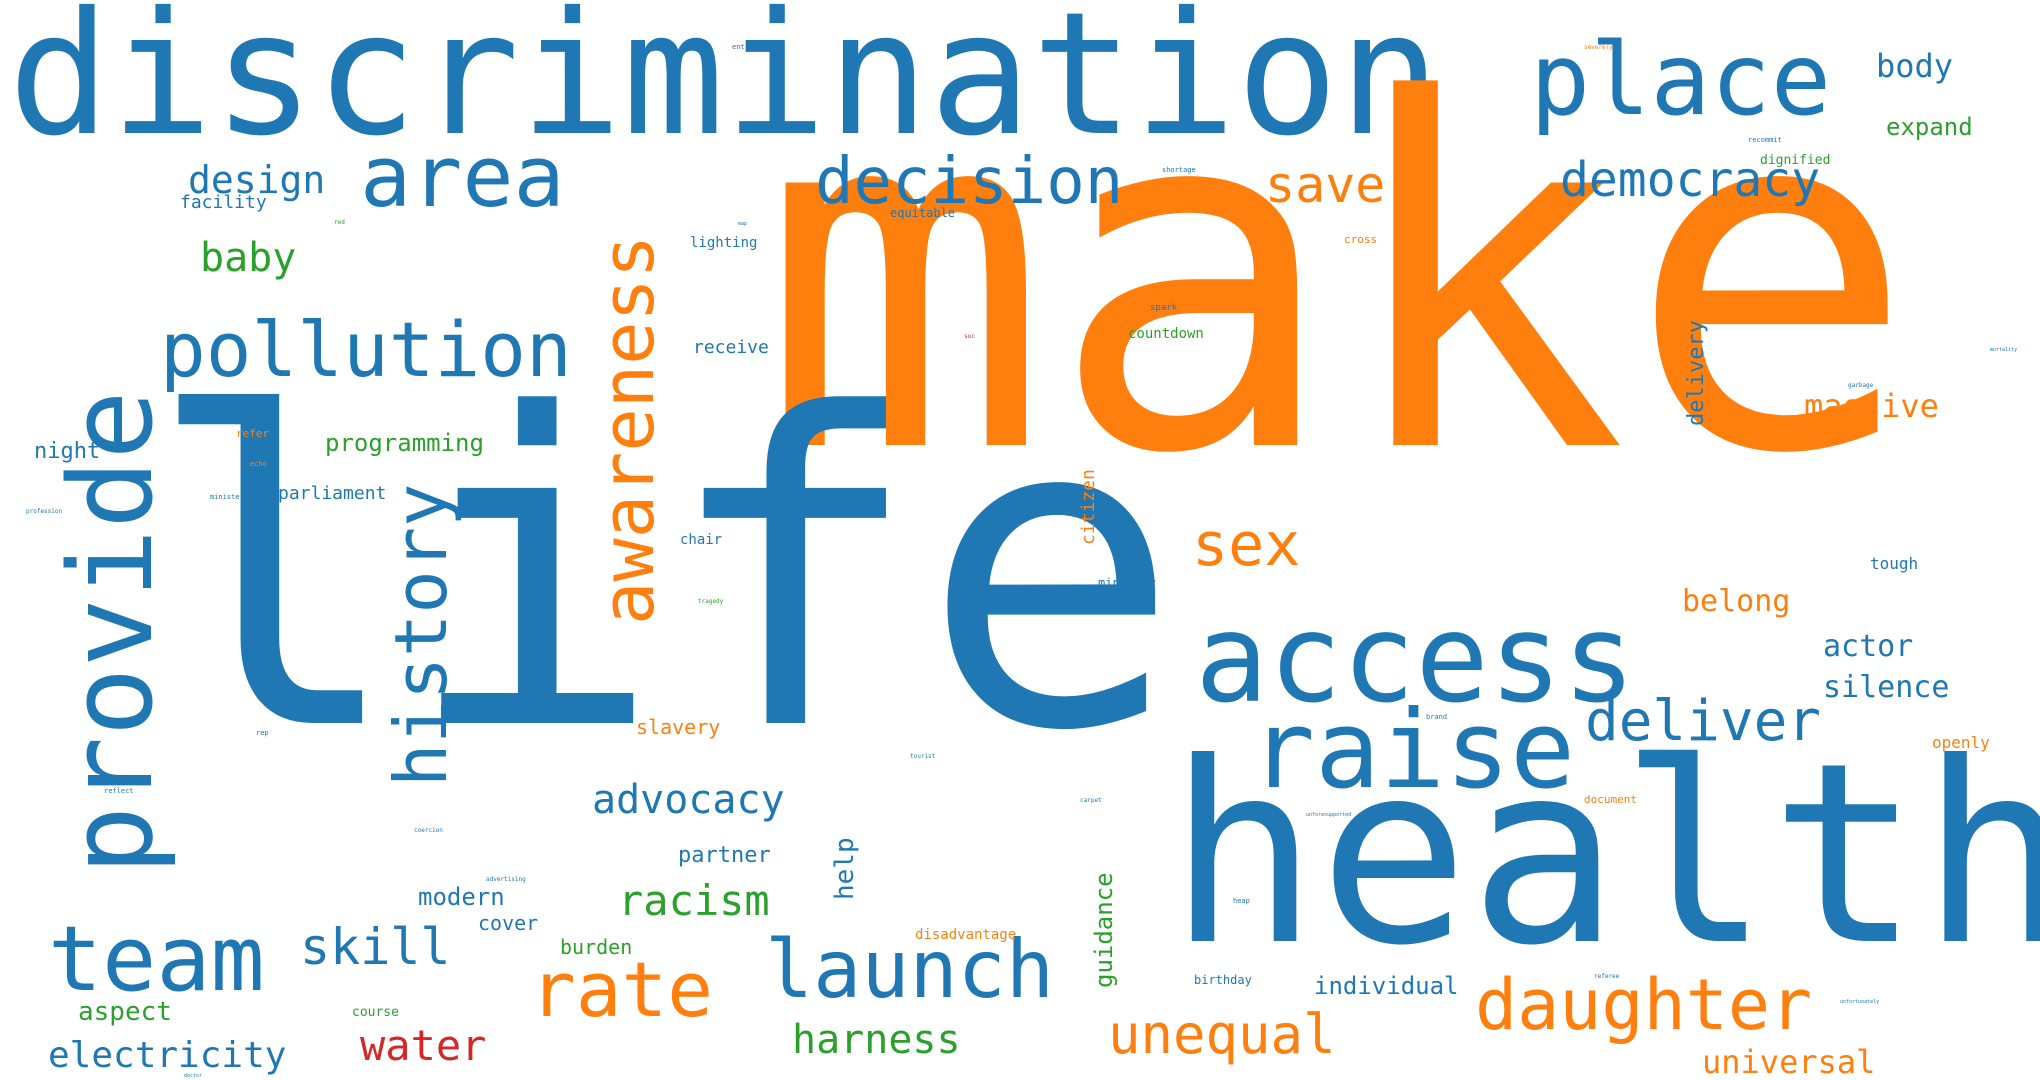 The image size is (2040, 1080). I want to click on word-unforesupported: unforesupported, so click(1329, 815).